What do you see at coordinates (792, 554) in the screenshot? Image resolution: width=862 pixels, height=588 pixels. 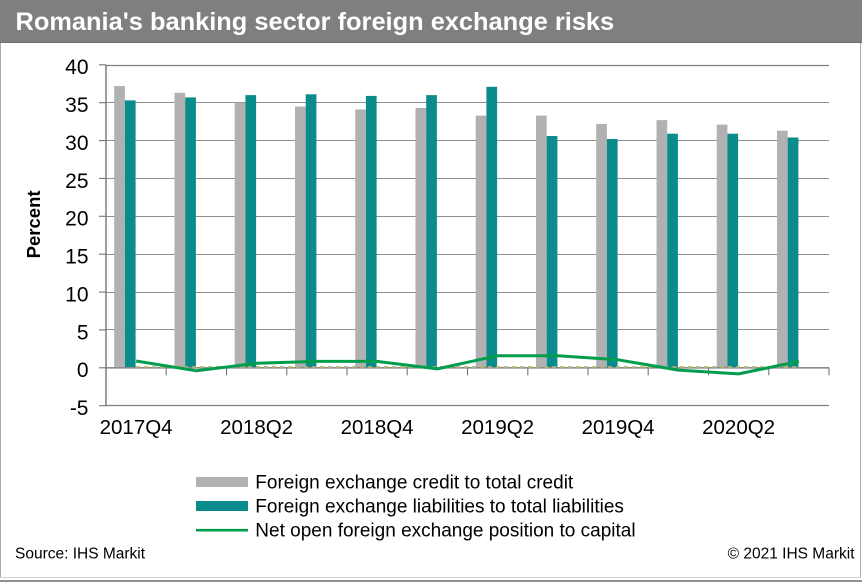 I see `svg-text: © 2021 IHS Markit` at bounding box center [792, 554].